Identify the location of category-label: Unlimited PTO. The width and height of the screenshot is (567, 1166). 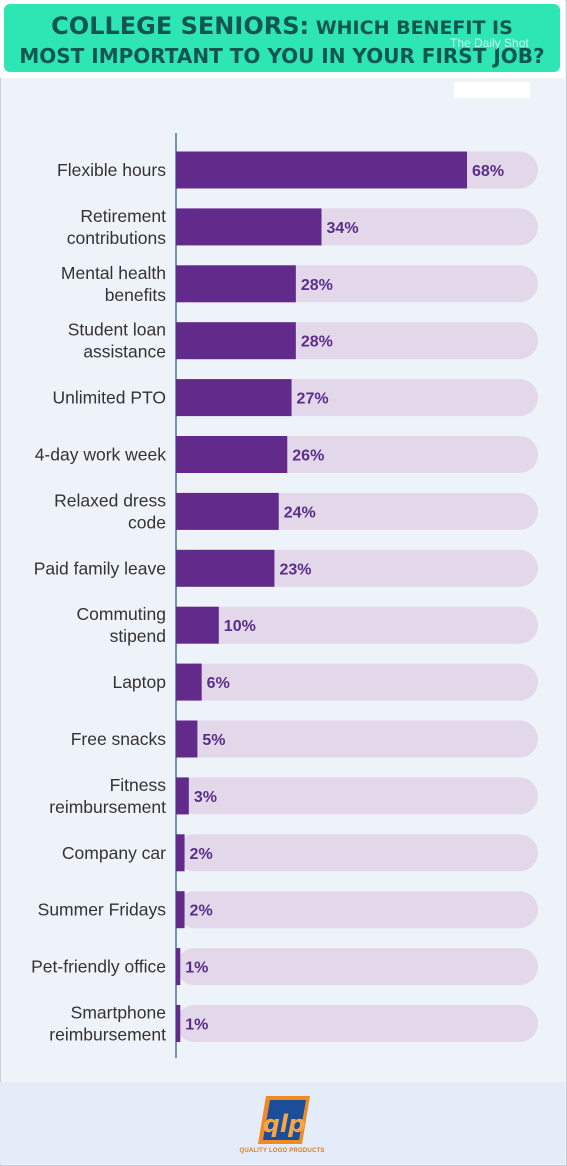
(109, 398).